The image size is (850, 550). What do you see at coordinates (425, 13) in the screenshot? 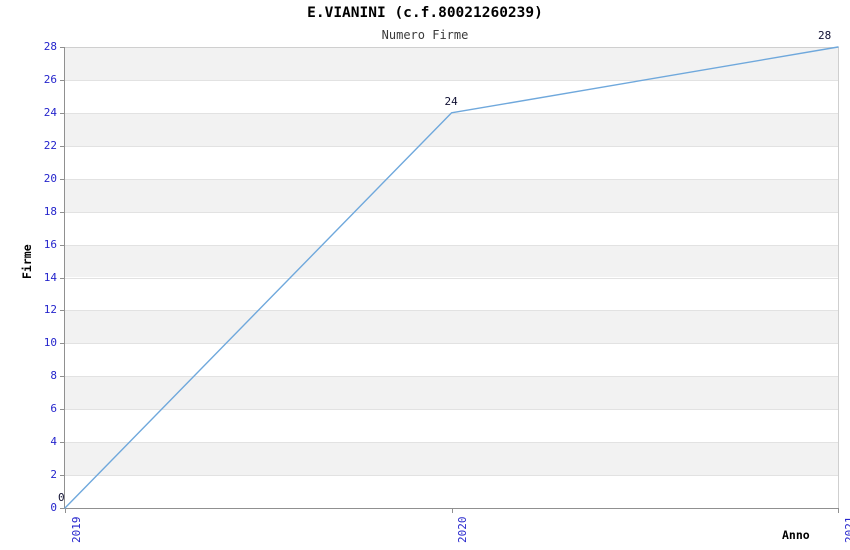
I see `chart-title: E.VIANINI (c.f.80021260239)` at bounding box center [425, 13].